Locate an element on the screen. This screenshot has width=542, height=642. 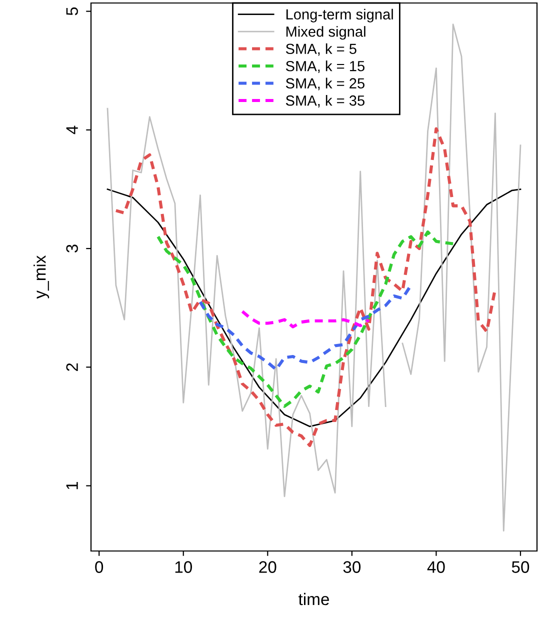
legend-label: SMA, k = 5 is located at coordinates (321, 49).